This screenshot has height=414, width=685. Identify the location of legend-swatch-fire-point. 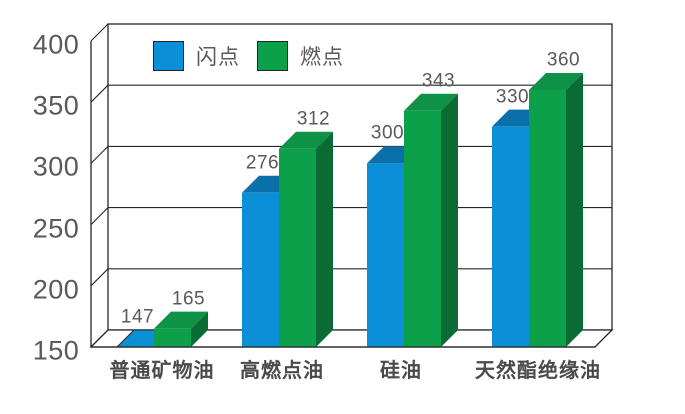
(272, 56).